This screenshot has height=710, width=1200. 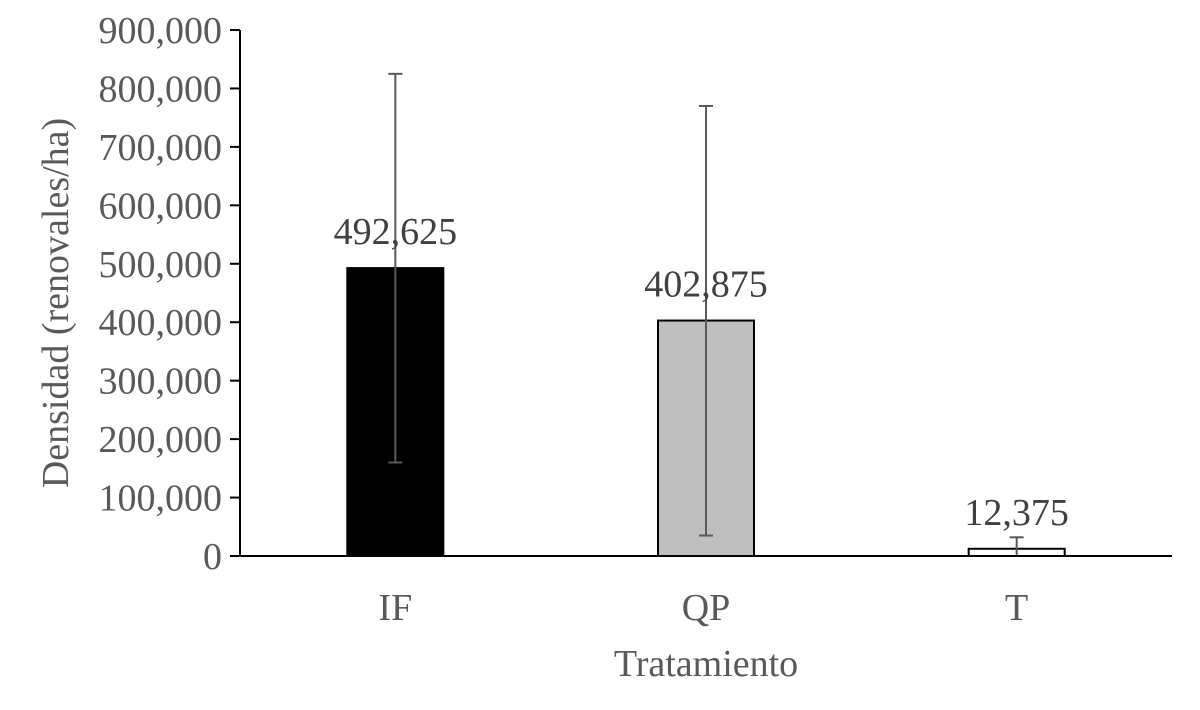 I want to click on data-label-if: 492,625, so click(x=396, y=232).